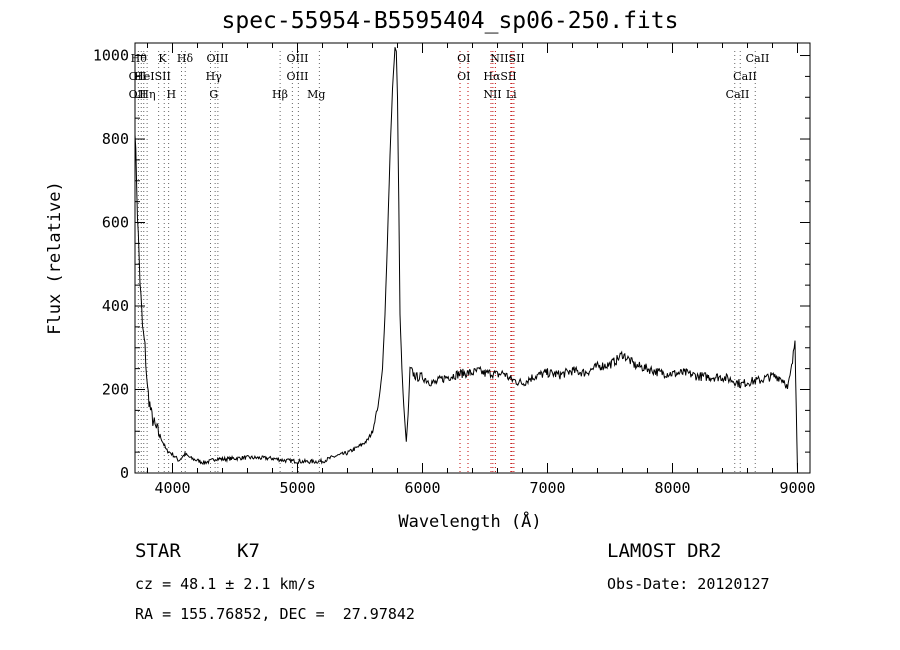  Describe the element at coordinates (507, 58) in the screenshot. I see `line-label: NIISII` at that location.